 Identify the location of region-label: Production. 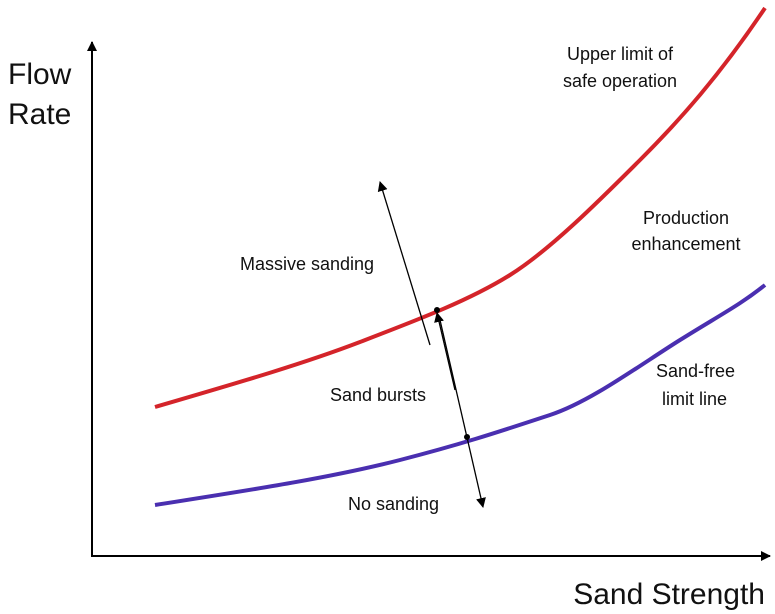
(686, 218).